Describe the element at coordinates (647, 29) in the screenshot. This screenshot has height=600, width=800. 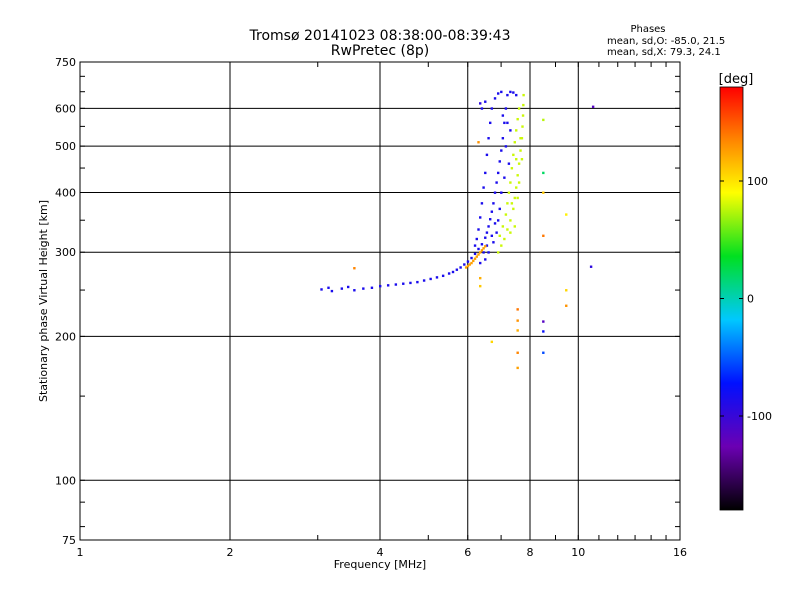
I see `stats-heading: Phases` at that location.